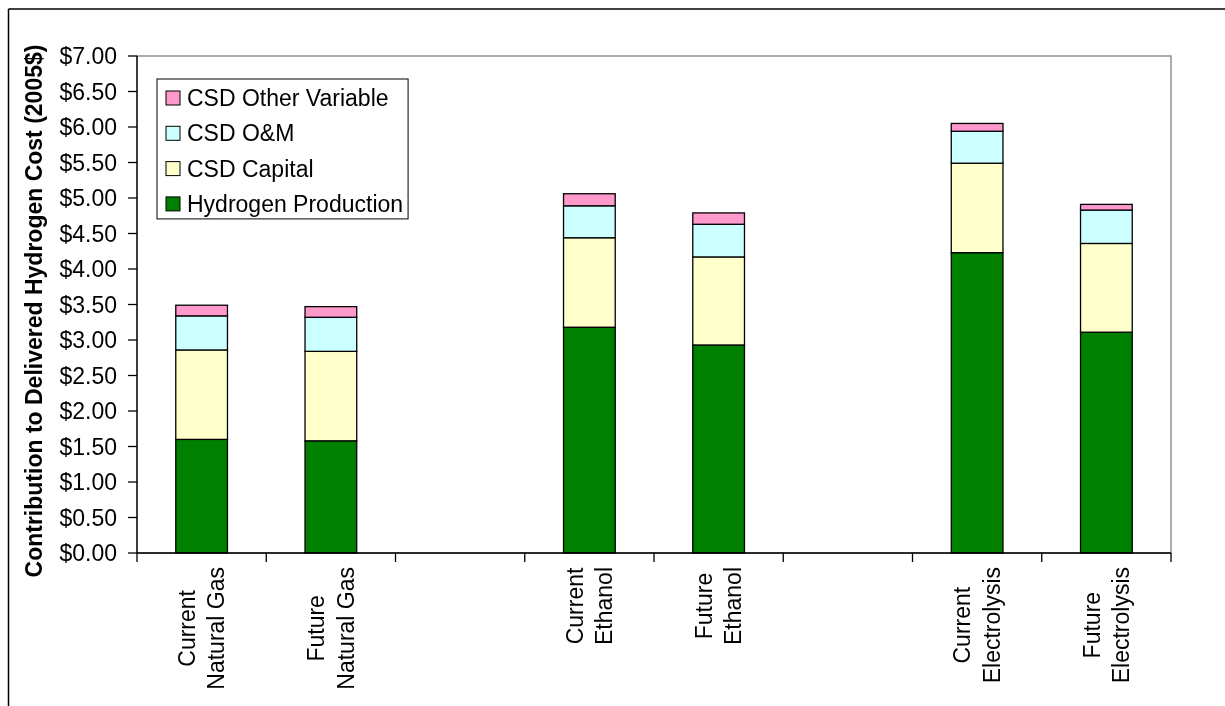 The width and height of the screenshot is (1225, 706). What do you see at coordinates (34, 311) in the screenshot?
I see `y-axis-title: Contribution to Delivered Hydrogen Cost (2005$)` at bounding box center [34, 311].